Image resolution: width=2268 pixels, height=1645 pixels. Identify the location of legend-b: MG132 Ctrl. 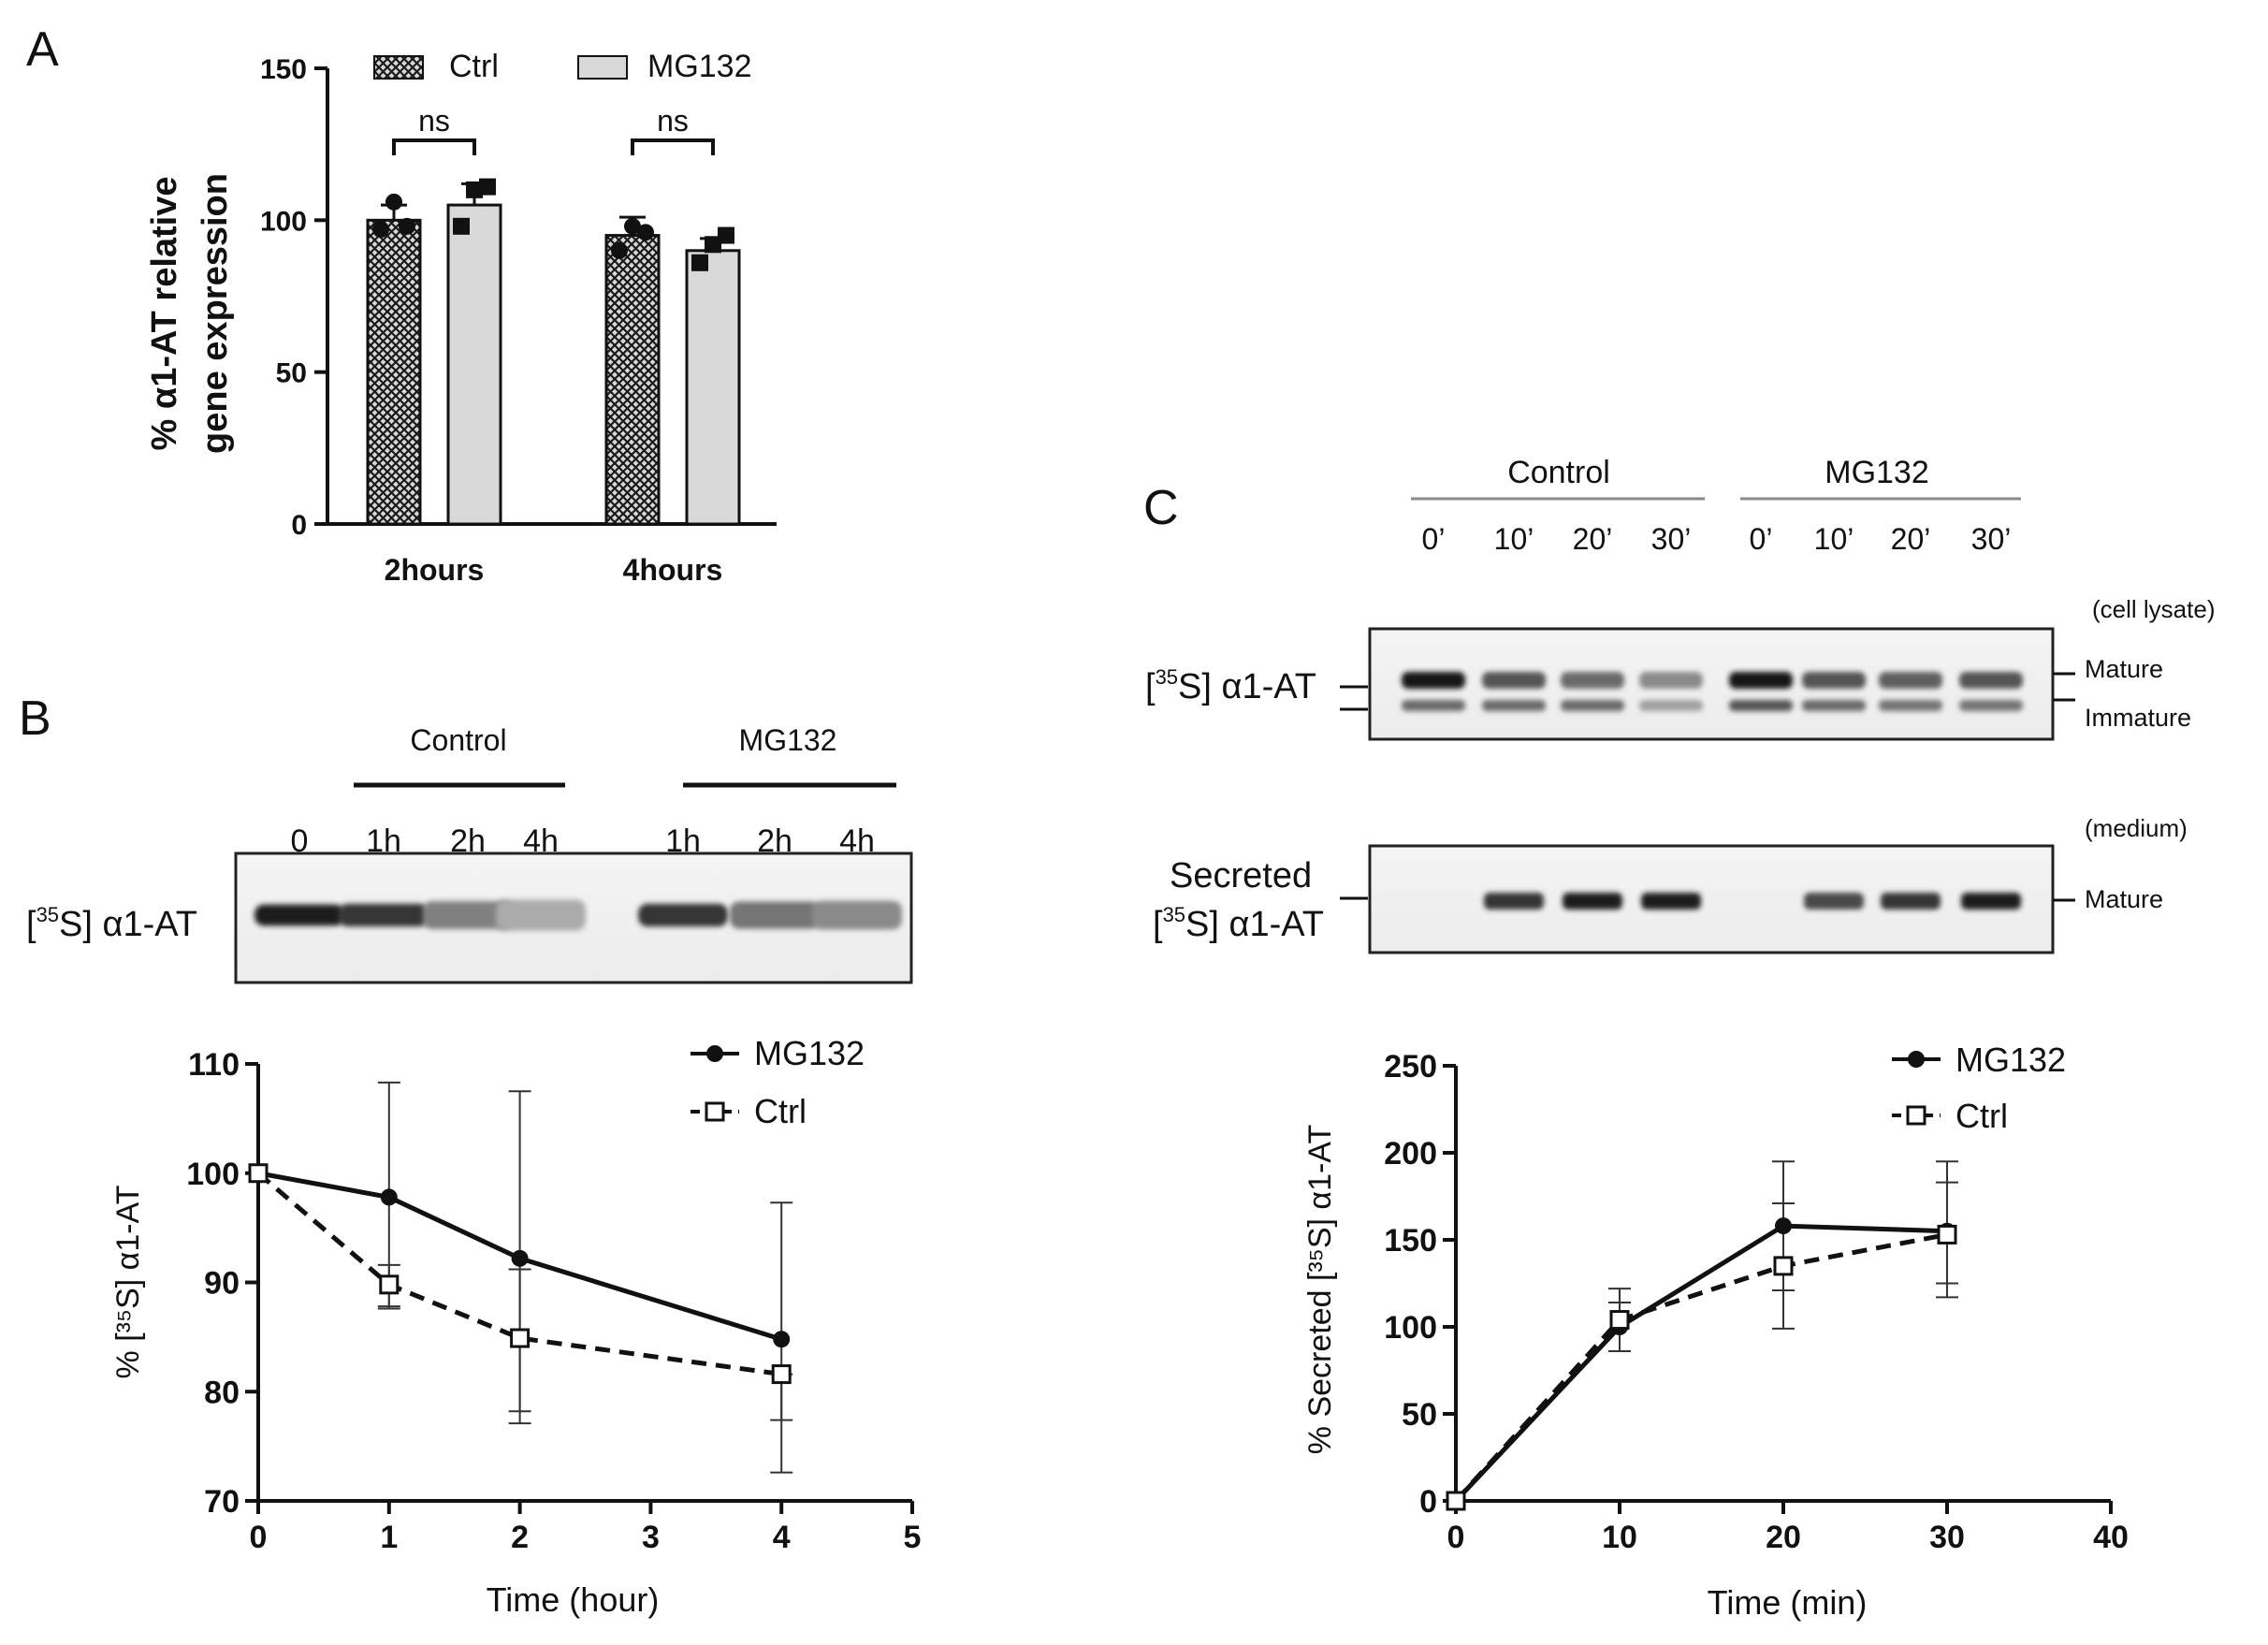
(778, 1082).